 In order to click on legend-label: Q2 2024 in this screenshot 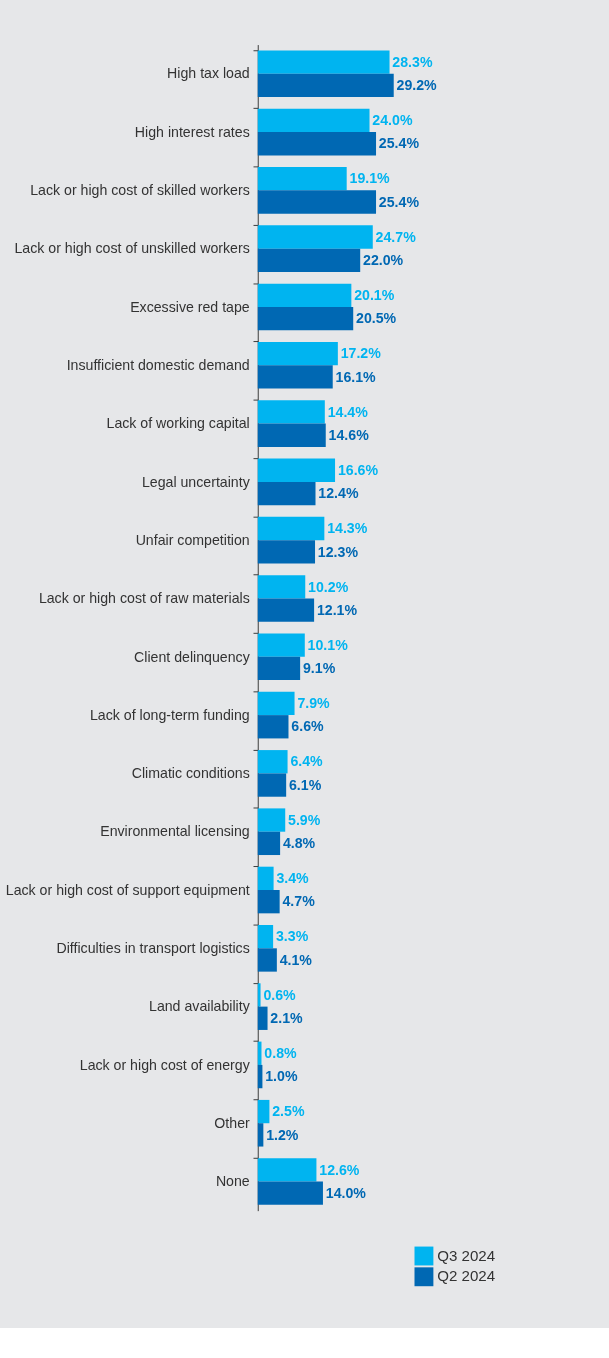, I will do `click(466, 1276)`.